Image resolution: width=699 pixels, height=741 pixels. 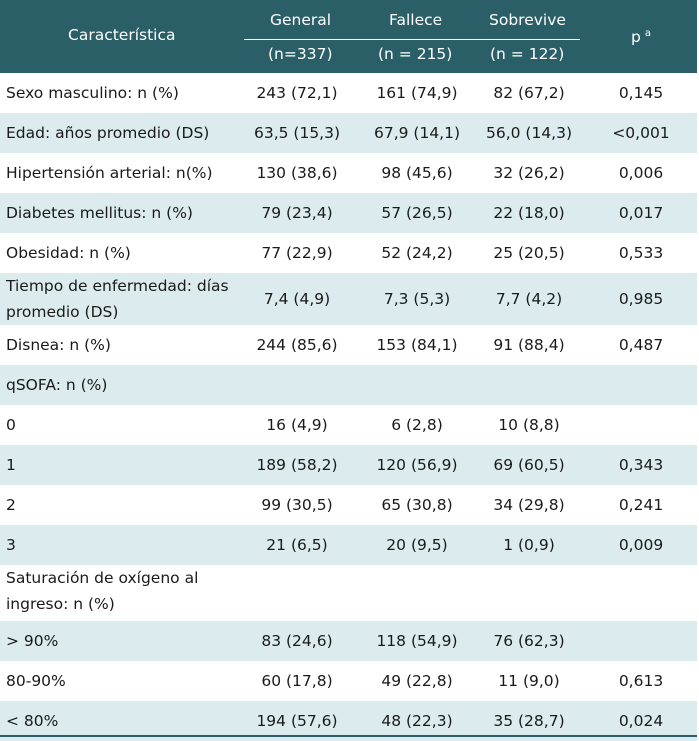 What do you see at coordinates (529, 425) in the screenshot?
I see `cell-sobrevive: 10 (8,8)` at bounding box center [529, 425].